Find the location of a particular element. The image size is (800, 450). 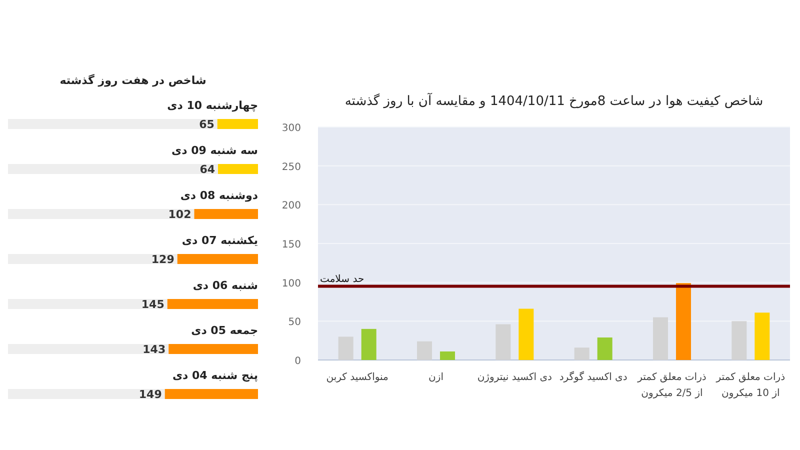

y-tick-label: دوشنبه 08 دی is located at coordinates (219, 195).